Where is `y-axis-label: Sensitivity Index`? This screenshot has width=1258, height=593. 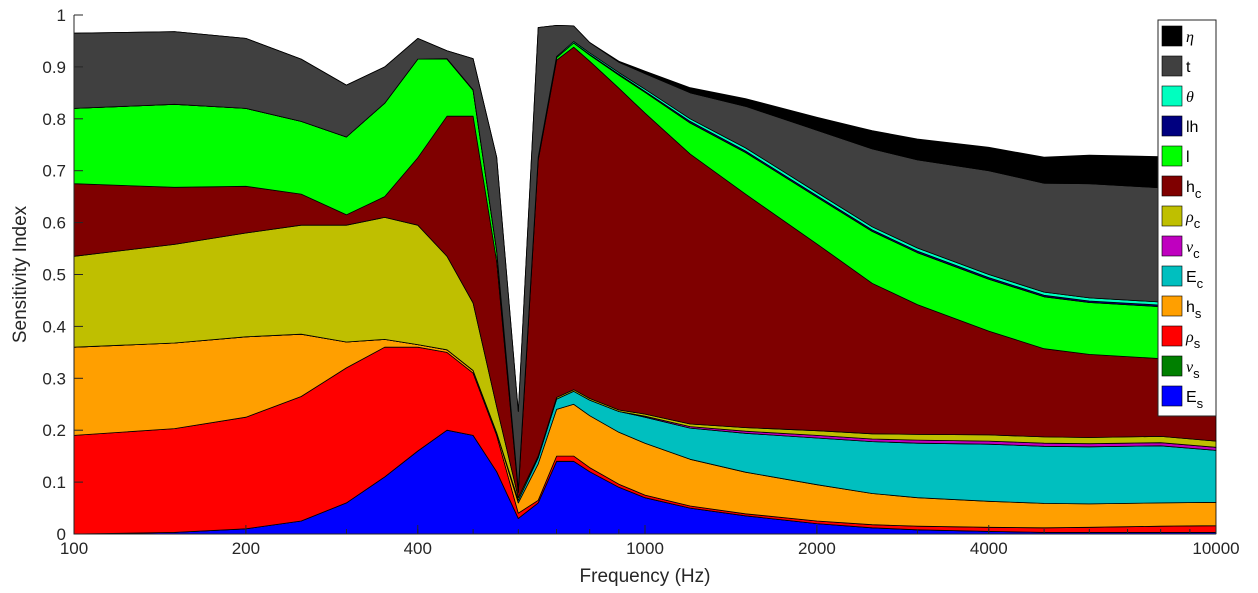 y-axis-label: Sensitivity Index is located at coordinates (20, 274).